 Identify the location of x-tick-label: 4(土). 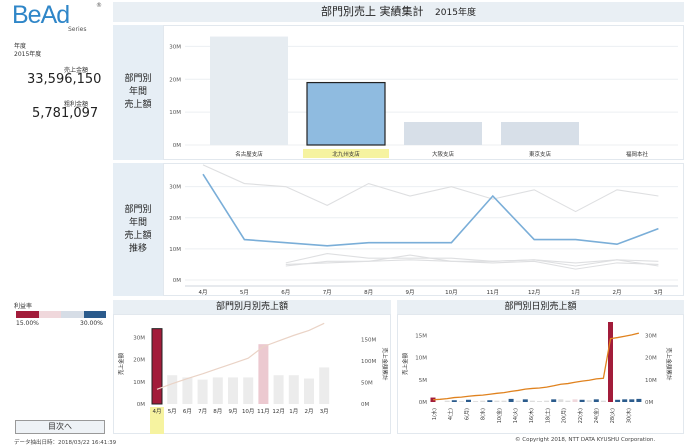
(450, 414).